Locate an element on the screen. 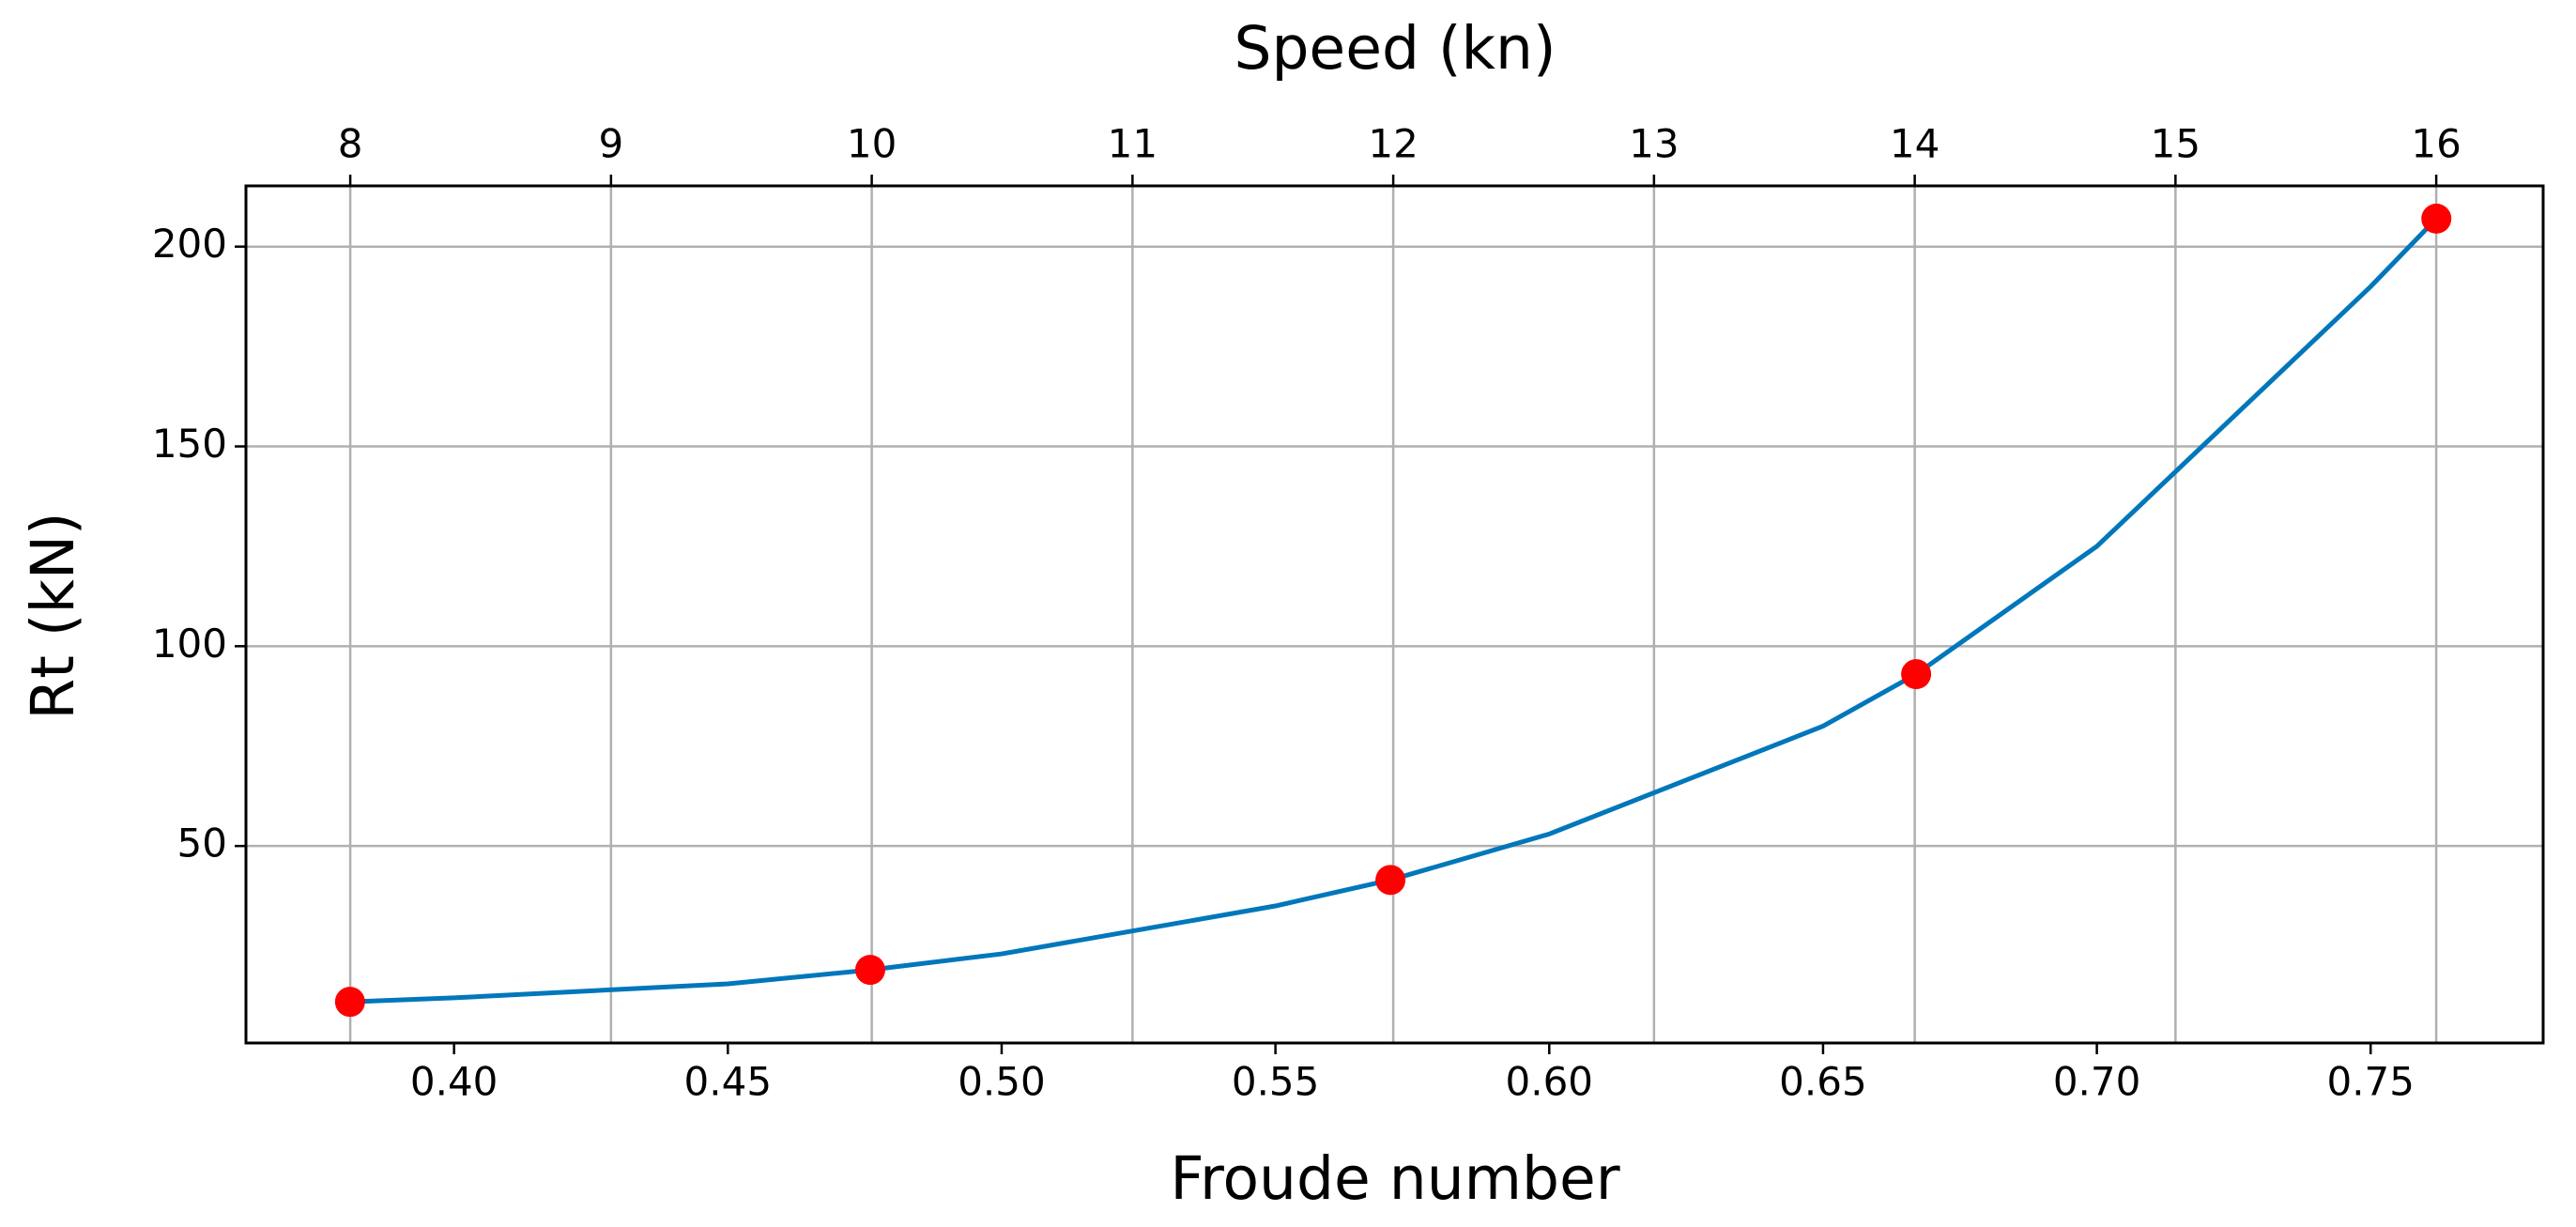  y-tick-label: 100 is located at coordinates (190, 644).